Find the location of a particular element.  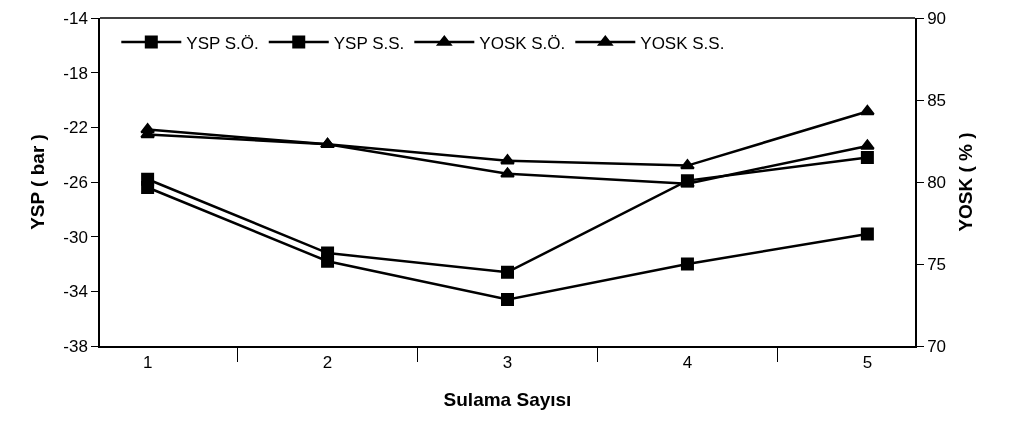

x-tick-label: 3 is located at coordinates (507, 363).